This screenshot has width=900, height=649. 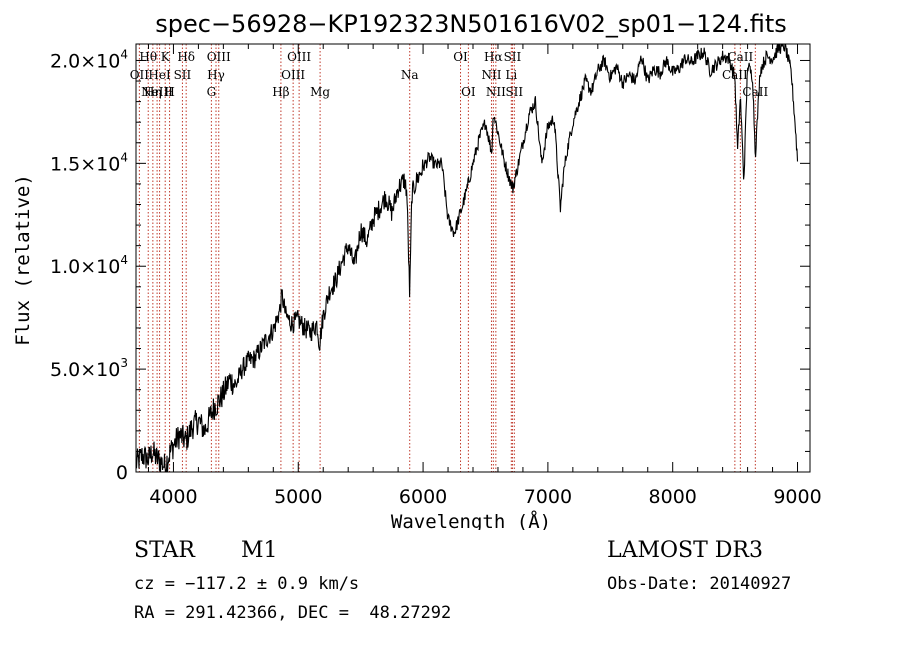 I want to click on survey-label: LAMOST DR3, so click(x=685, y=550).